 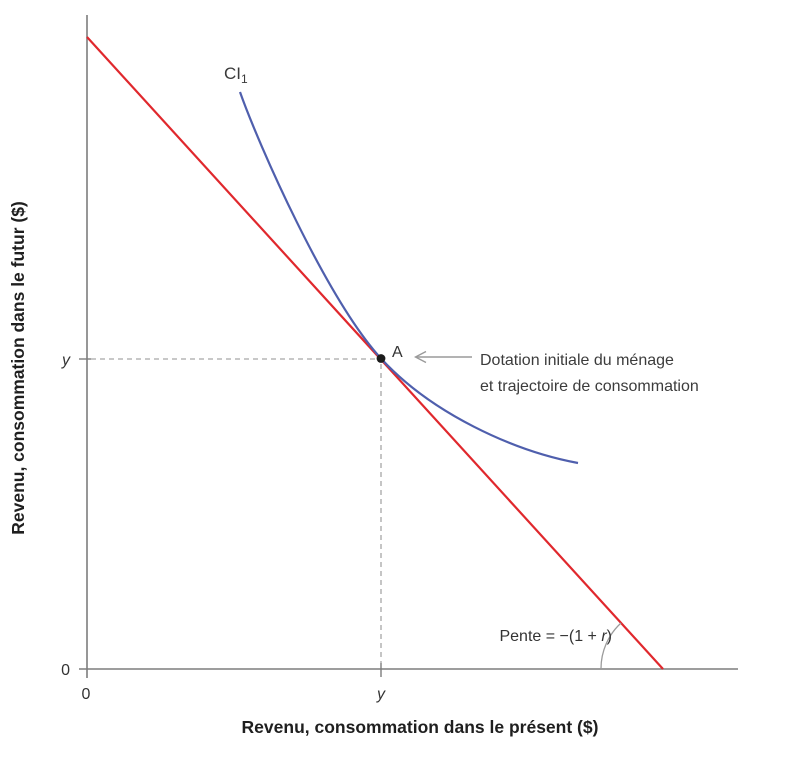 I want to click on slope-label-suffix: ), so click(x=609, y=636).